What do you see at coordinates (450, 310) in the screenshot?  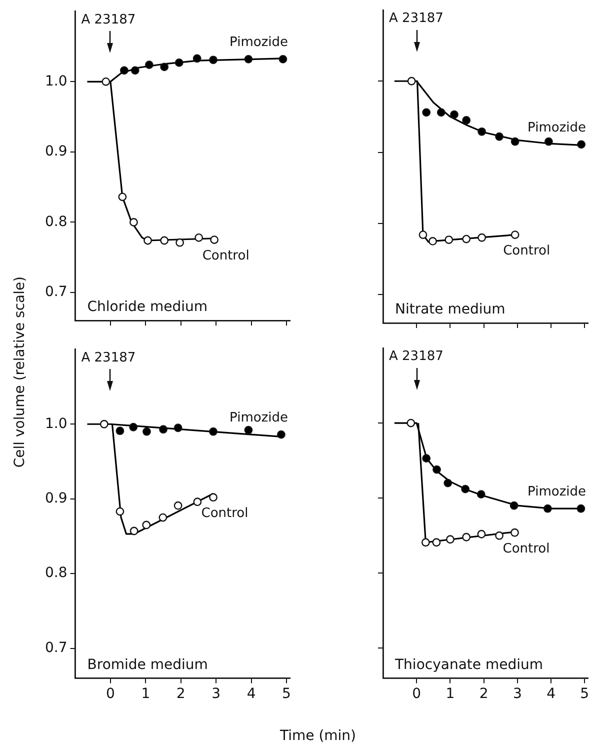 I see `annotation: Nitrate medium` at bounding box center [450, 310].